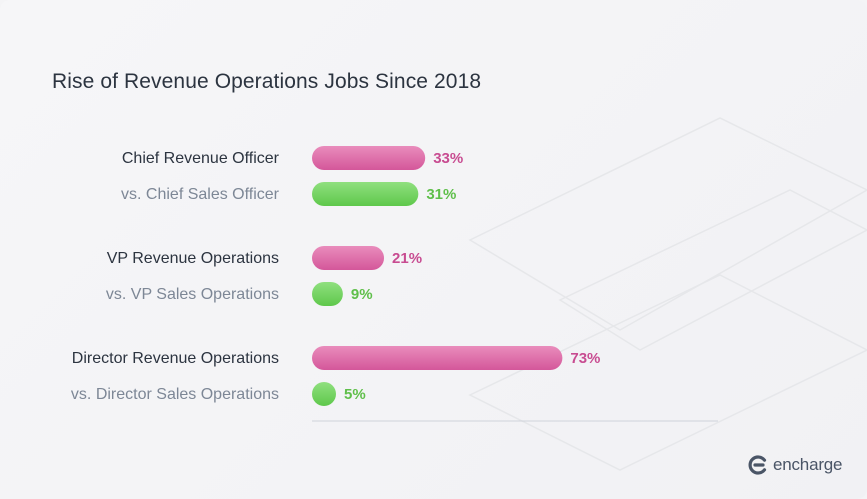 The height and width of the screenshot is (499, 867). What do you see at coordinates (362, 294) in the screenshot?
I see `value-label-sales-2: 9%` at bounding box center [362, 294].